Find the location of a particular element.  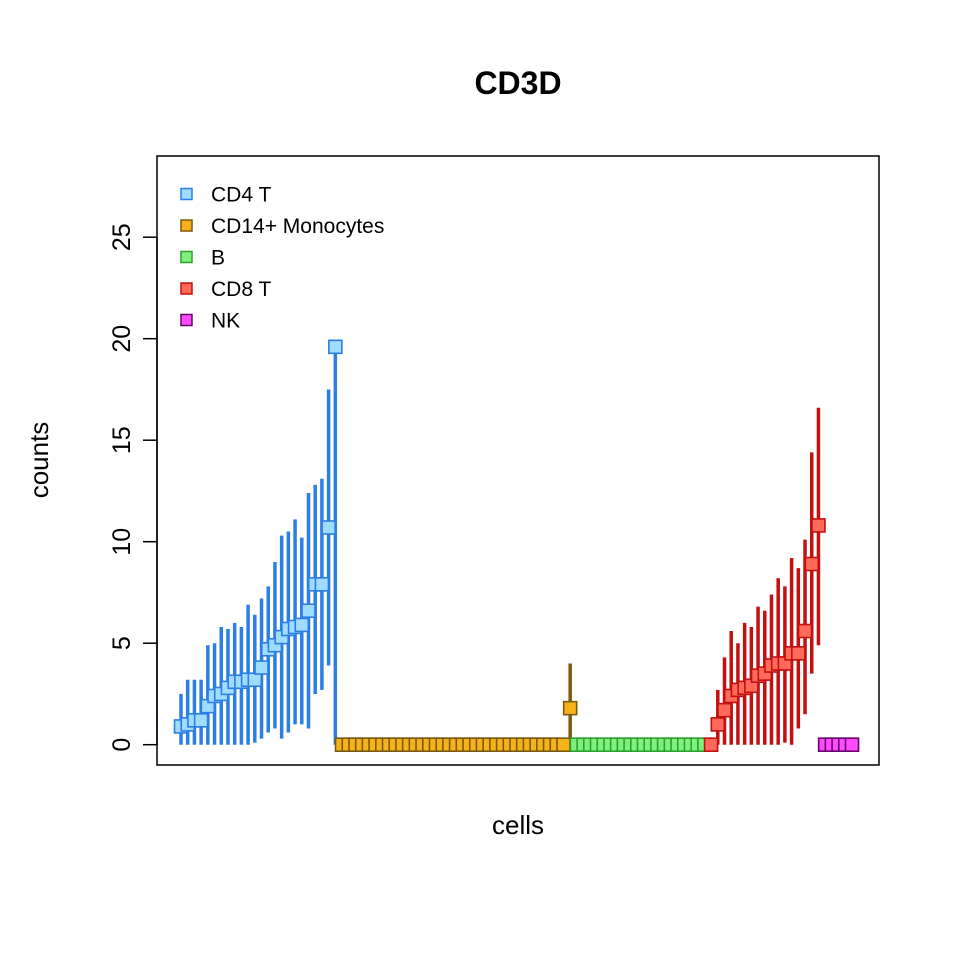

y-tick-label: 25 is located at coordinates (122, 237).